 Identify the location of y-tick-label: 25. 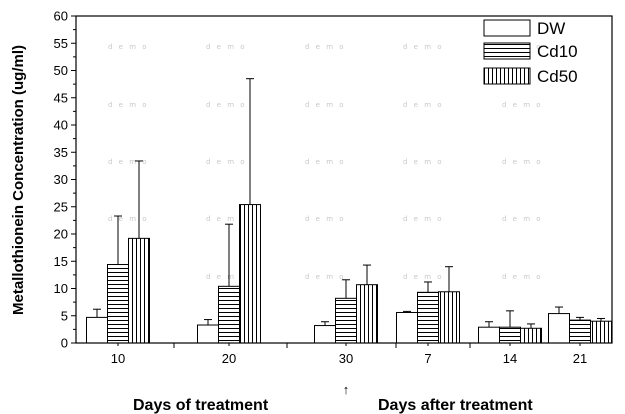
(61, 206).